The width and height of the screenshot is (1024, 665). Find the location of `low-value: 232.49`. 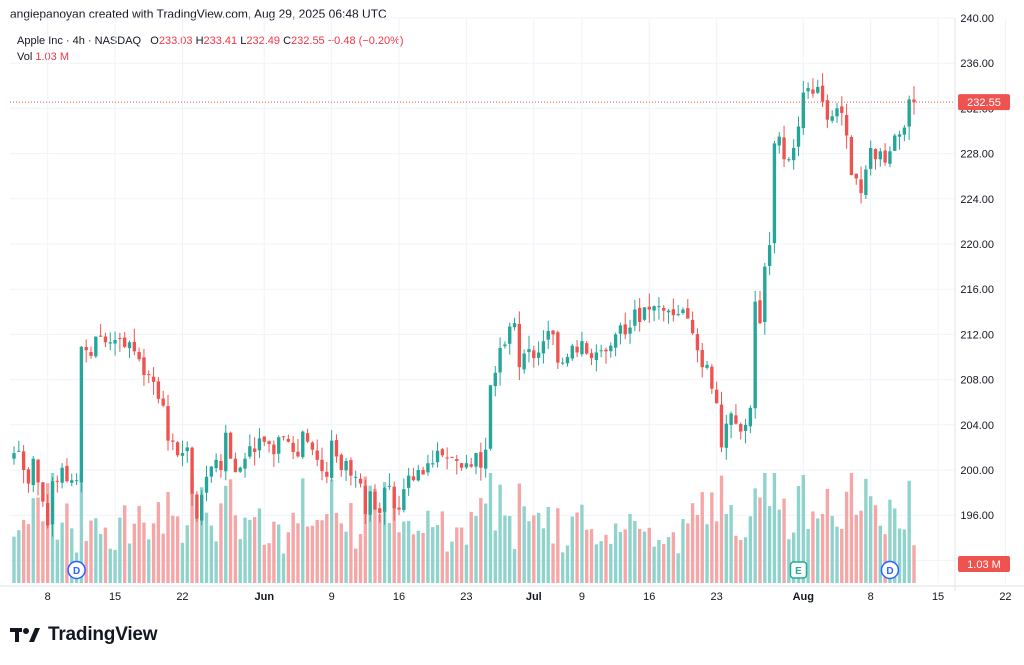

low-value: 232.49 is located at coordinates (263, 41).